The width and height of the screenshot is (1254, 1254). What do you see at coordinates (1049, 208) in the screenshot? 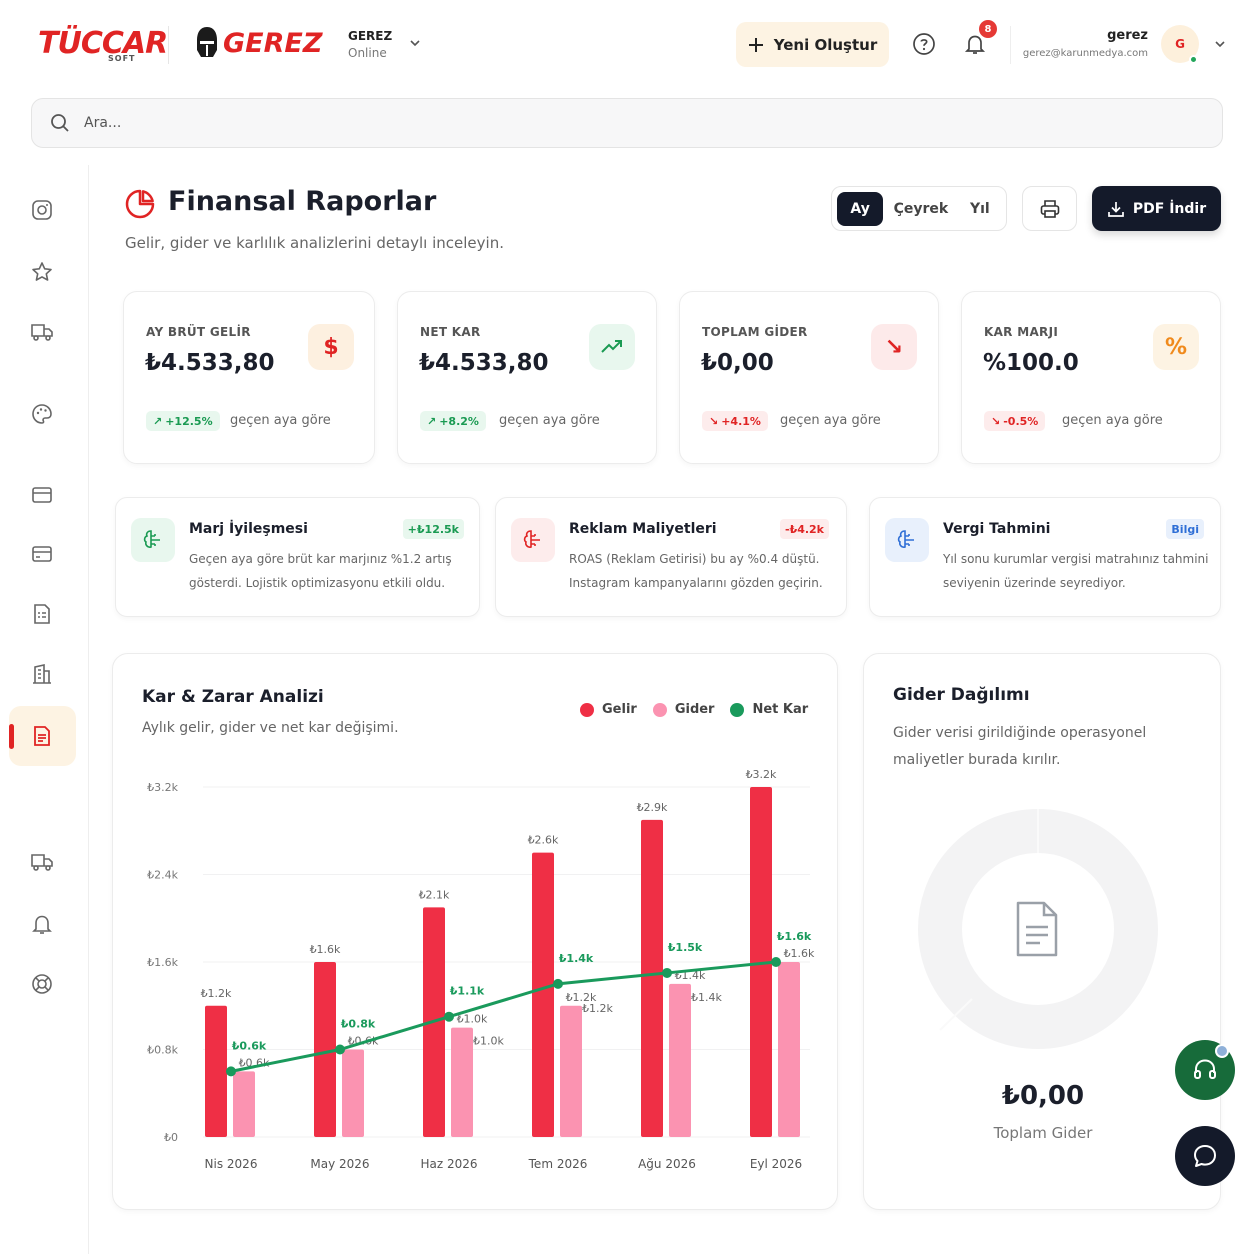
I see `print-button` at bounding box center [1049, 208].